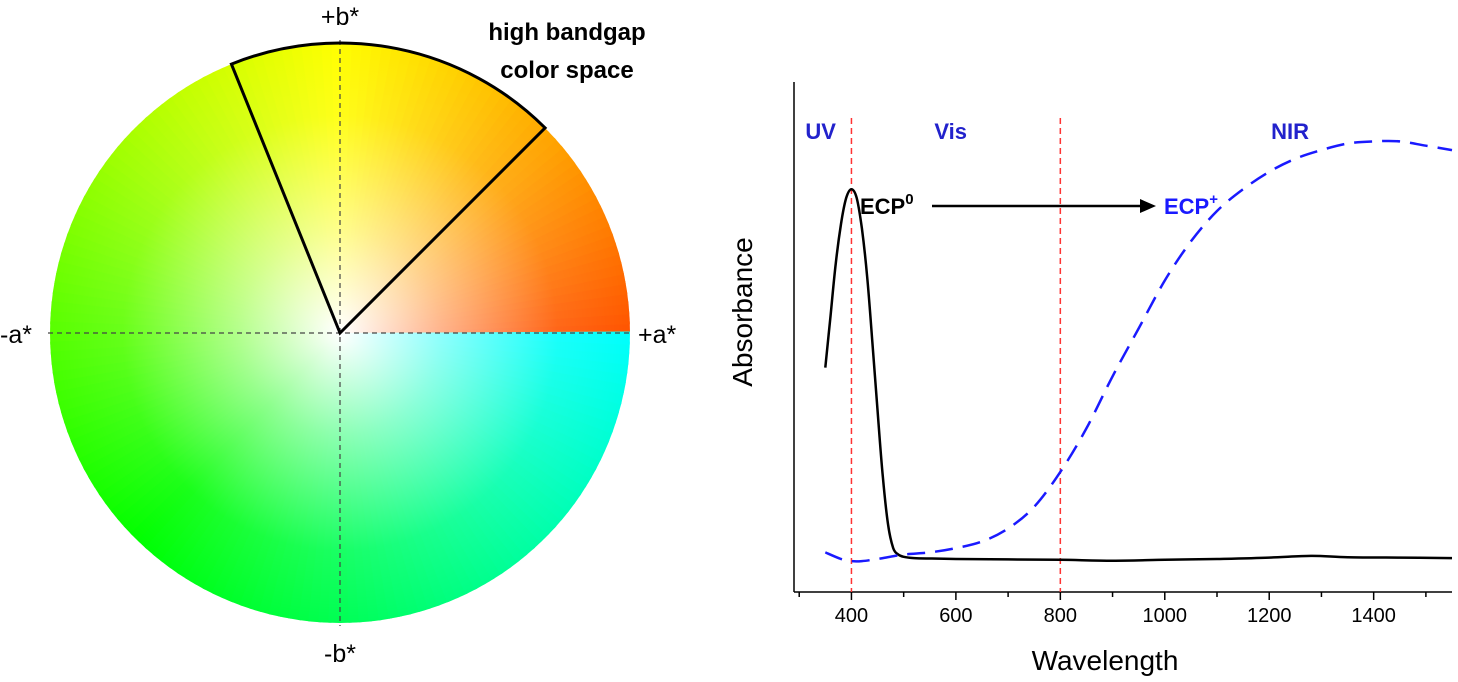 The width and height of the screenshot is (1458, 682). Describe the element at coordinates (340, 654) in the screenshot. I see `minus-b-label: -b*` at that location.